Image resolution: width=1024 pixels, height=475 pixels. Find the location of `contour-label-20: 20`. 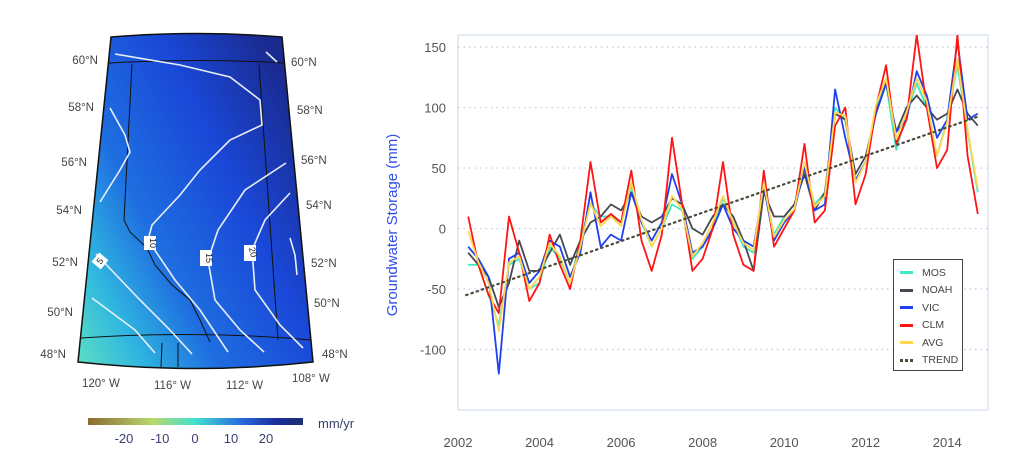

contour-label-20: 20 is located at coordinates (253, 252).